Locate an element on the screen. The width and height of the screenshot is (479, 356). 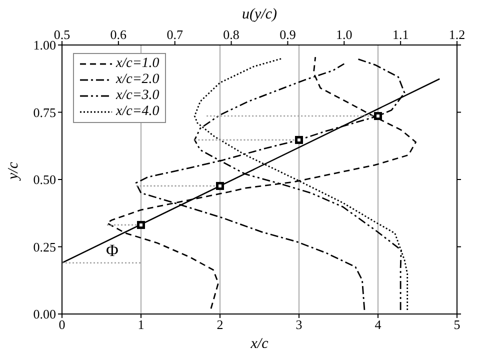
x2-tick-label: 1.0 is located at coordinates (344, 34).